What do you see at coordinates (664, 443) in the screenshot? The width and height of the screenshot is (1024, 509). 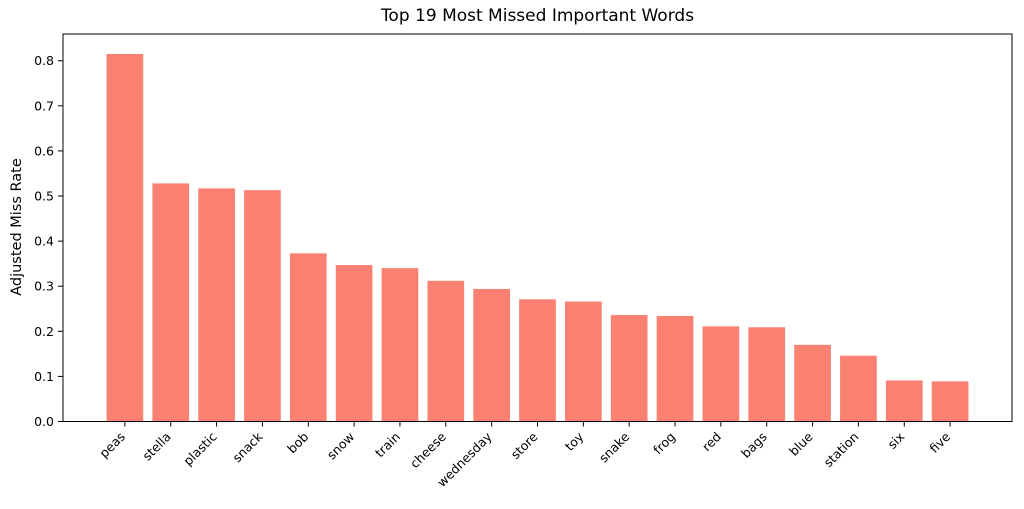 I see `x-tick-label-frog: frog` at bounding box center [664, 443].